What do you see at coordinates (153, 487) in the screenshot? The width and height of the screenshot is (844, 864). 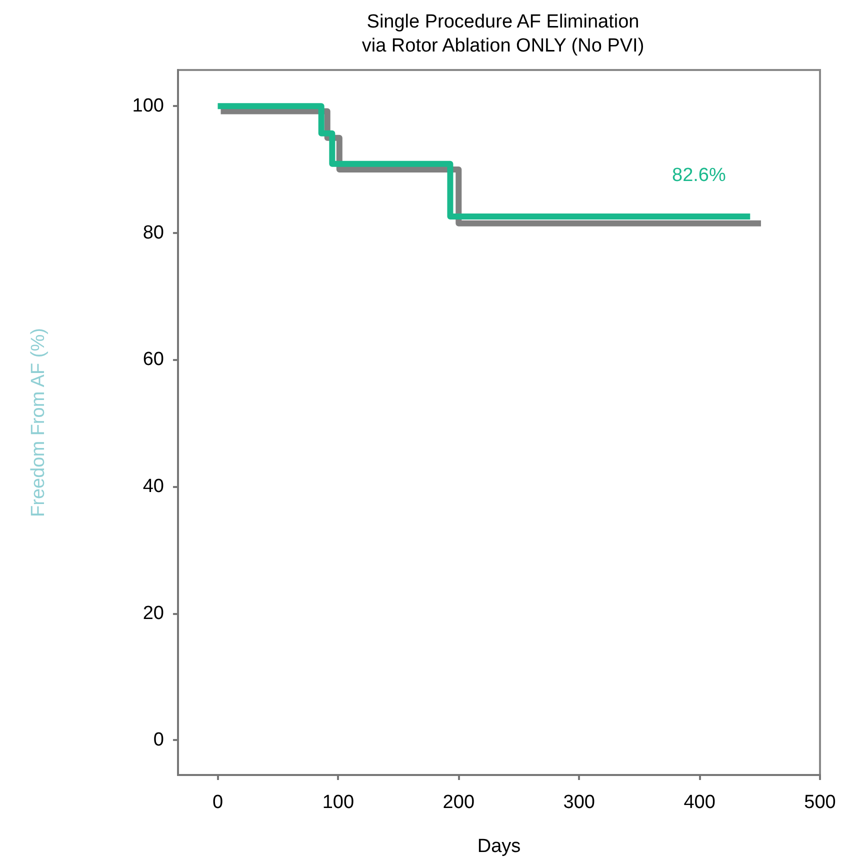 I see `y-tick-label: 40` at bounding box center [153, 487].